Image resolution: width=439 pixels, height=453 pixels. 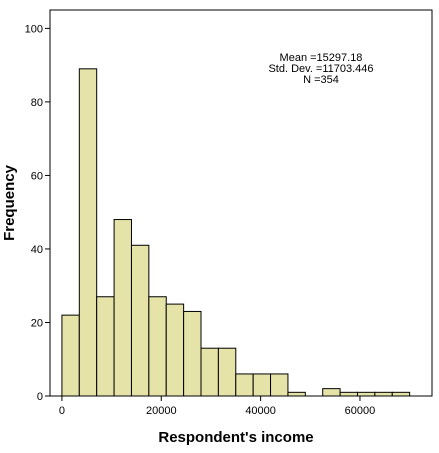 What do you see at coordinates (34, 29) in the screenshot?
I see `y-tick-label-5: 100` at bounding box center [34, 29].